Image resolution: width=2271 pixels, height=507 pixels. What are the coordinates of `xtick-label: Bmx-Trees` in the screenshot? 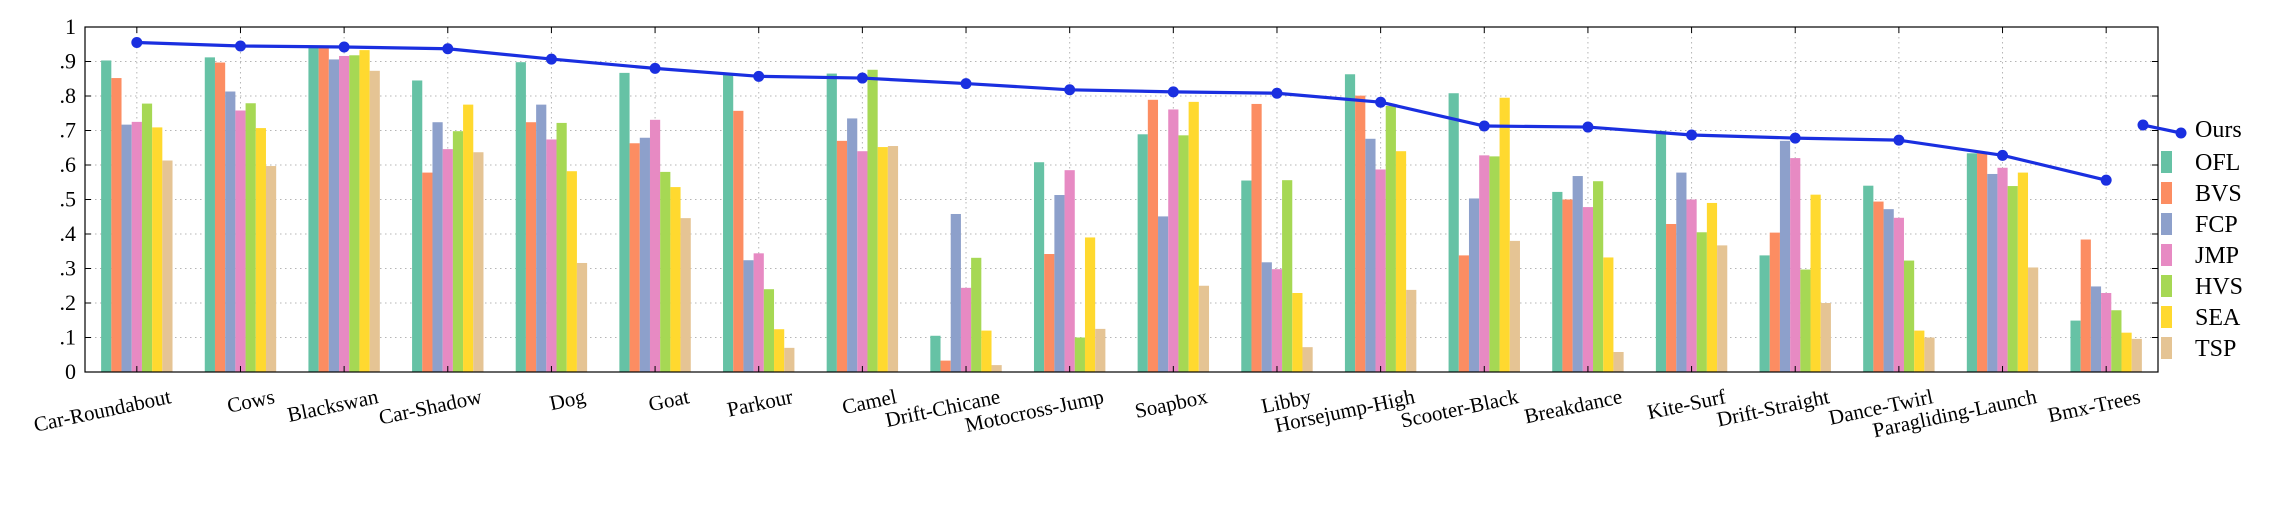 It's located at (2094, 405).